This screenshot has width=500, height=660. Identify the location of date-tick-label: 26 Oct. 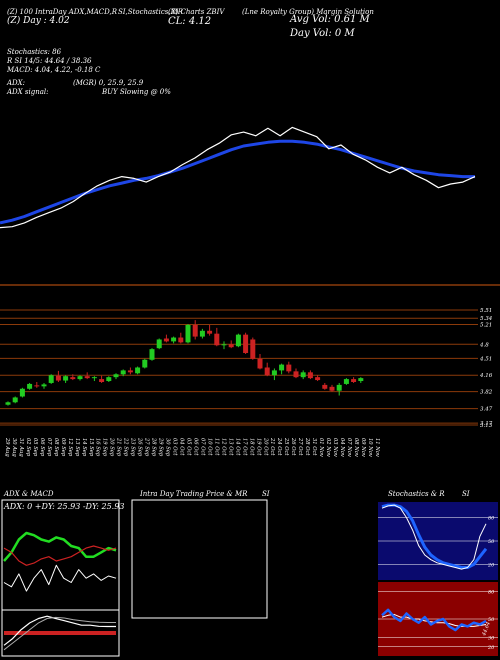
(293, 446).